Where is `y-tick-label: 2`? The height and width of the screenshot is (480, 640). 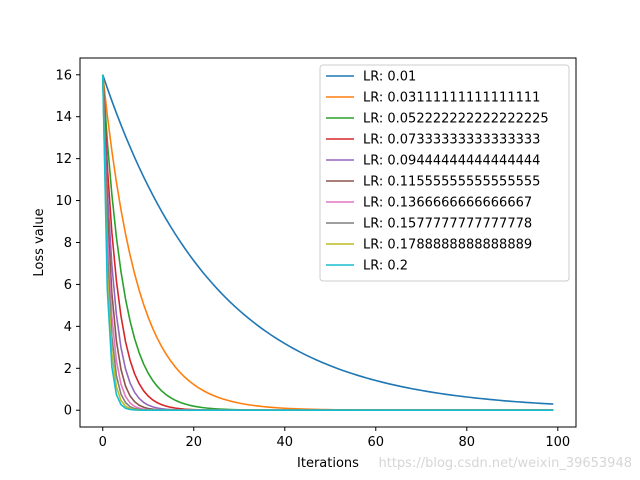 y-tick-label: 2 is located at coordinates (68, 369).